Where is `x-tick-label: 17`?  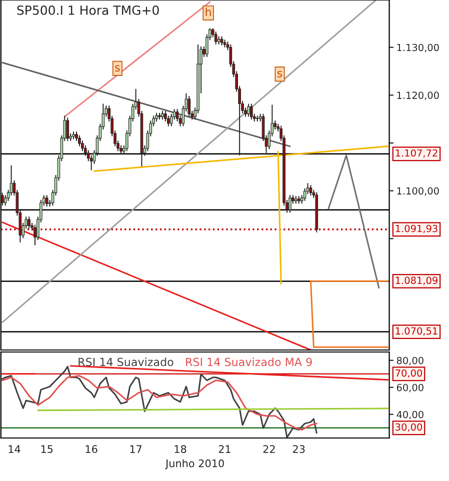 x-tick-label: 17 is located at coordinates (136, 449).